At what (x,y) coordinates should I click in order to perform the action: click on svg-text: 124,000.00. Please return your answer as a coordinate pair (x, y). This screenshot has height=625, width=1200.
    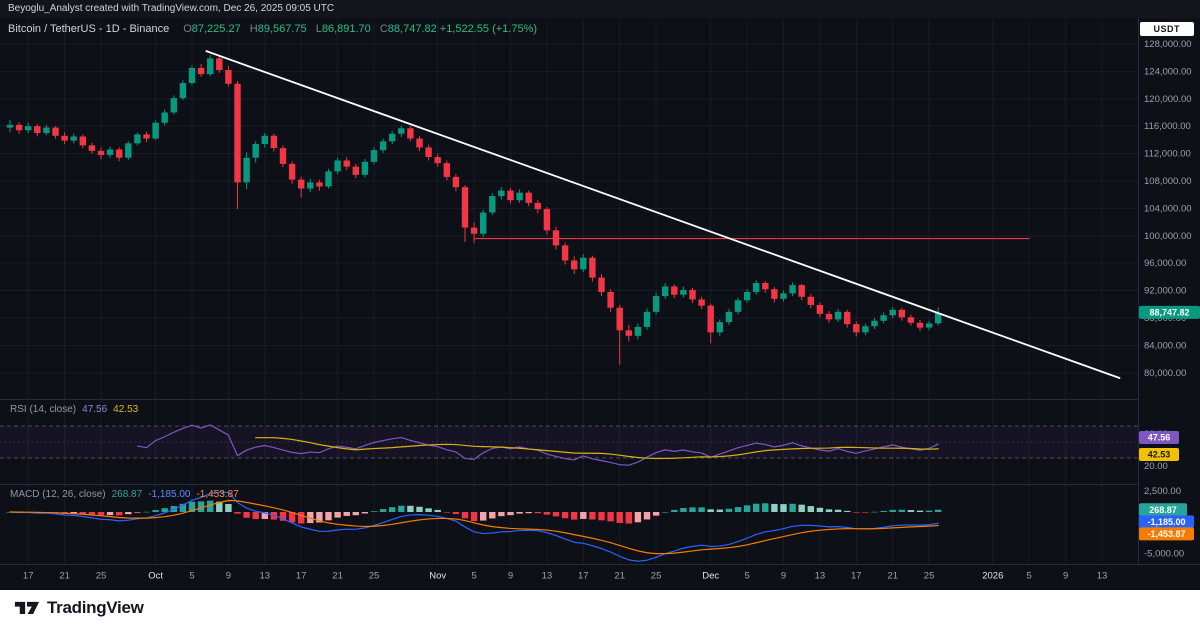
    Looking at the image, I should click on (1168, 71).